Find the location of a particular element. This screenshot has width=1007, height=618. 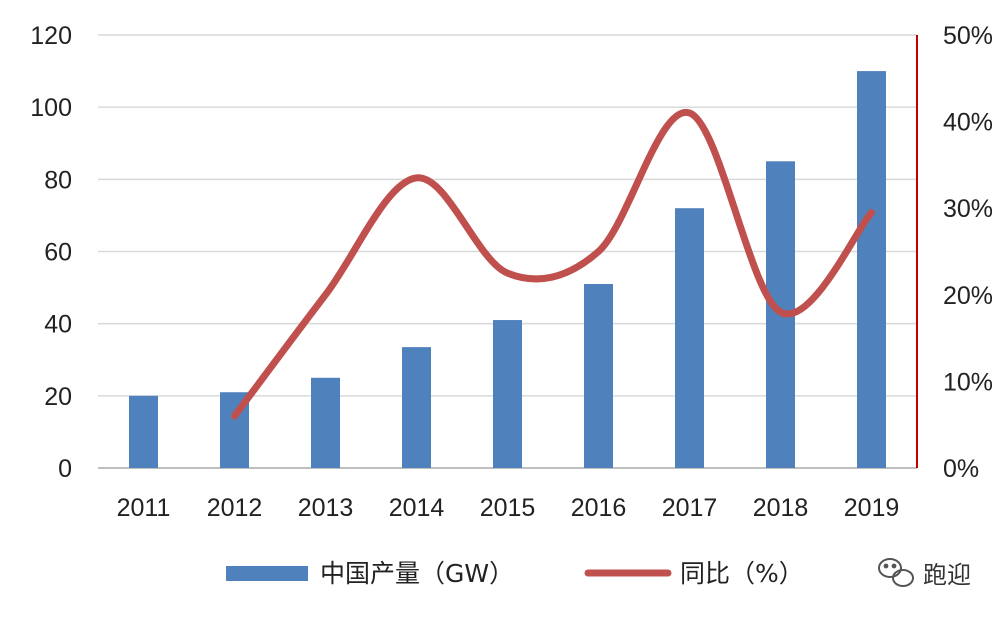

x-tick-label: 2018 is located at coordinates (781, 508).